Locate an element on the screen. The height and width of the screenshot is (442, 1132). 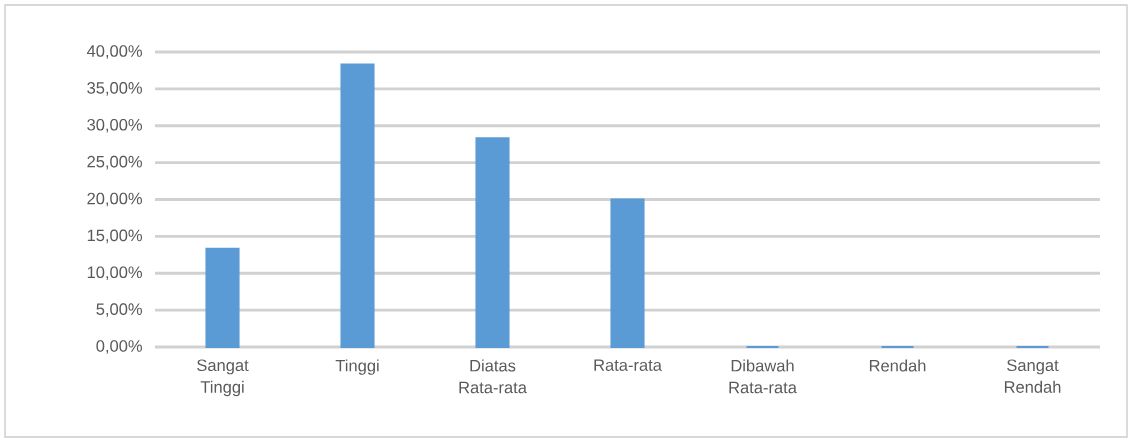
x-tick-label: Diatas Rata-rata is located at coordinates (493, 376).